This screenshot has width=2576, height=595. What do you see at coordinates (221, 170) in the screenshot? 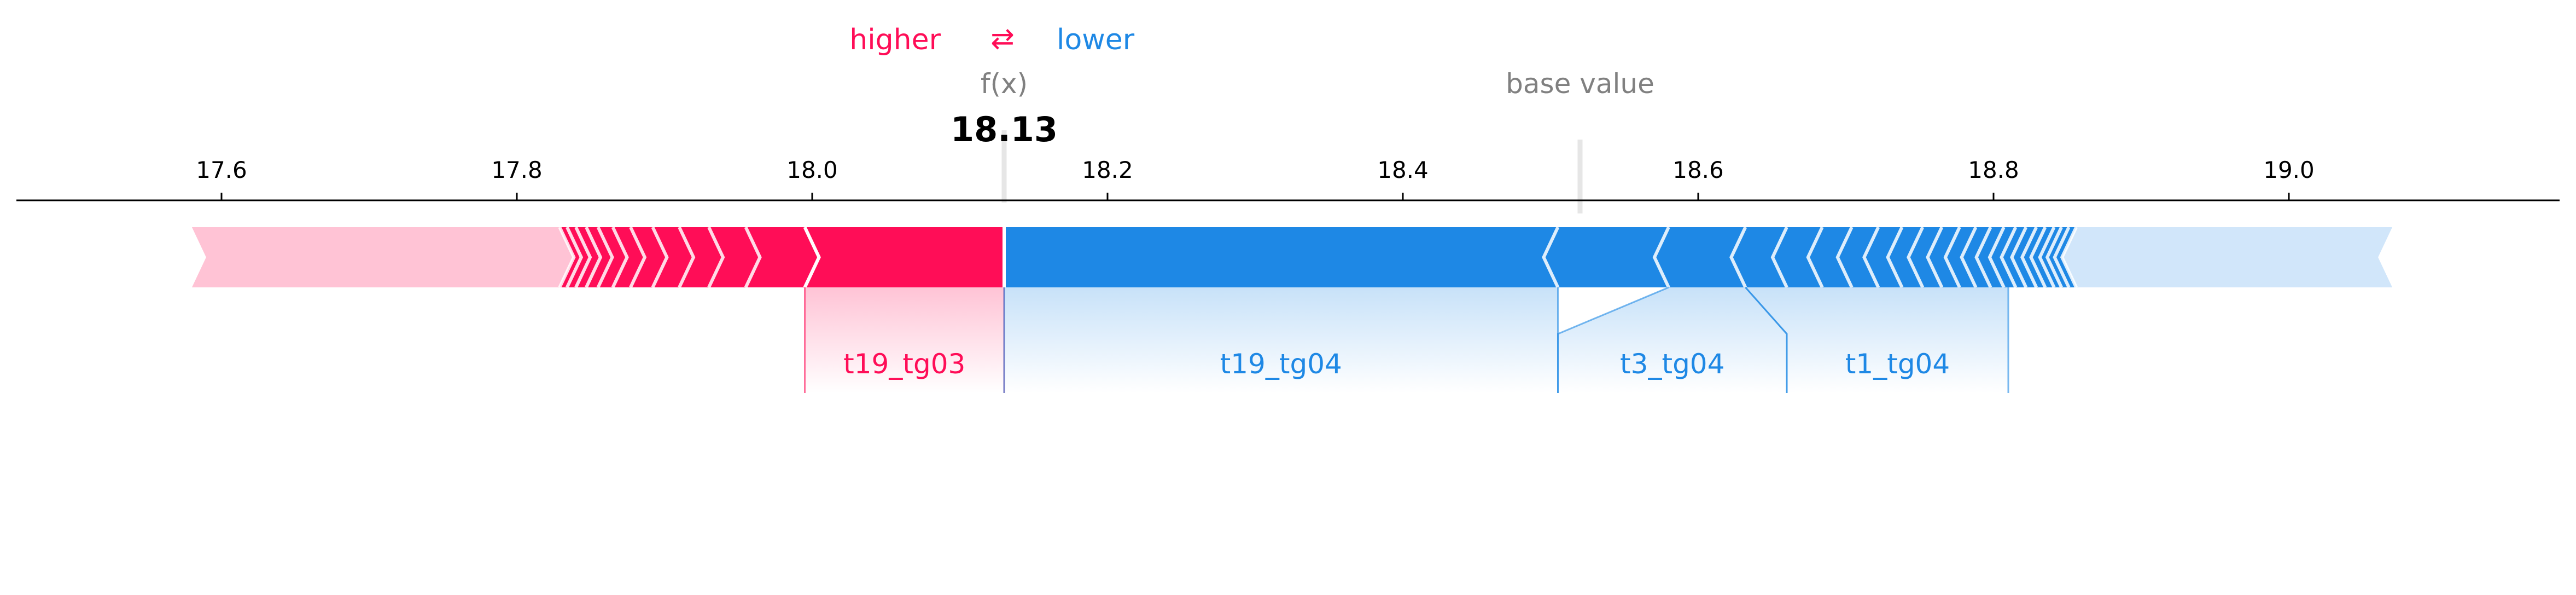
I see `x-tick-label: 17.6` at bounding box center [221, 170].